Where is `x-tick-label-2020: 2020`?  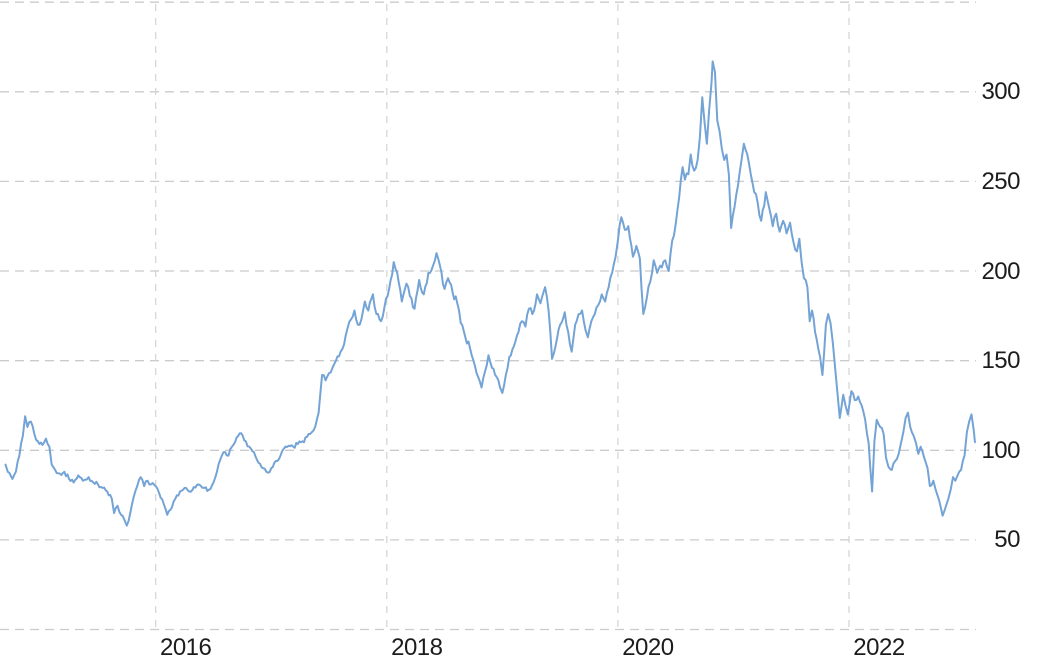 x-tick-label-2020: 2020 is located at coordinates (648, 647).